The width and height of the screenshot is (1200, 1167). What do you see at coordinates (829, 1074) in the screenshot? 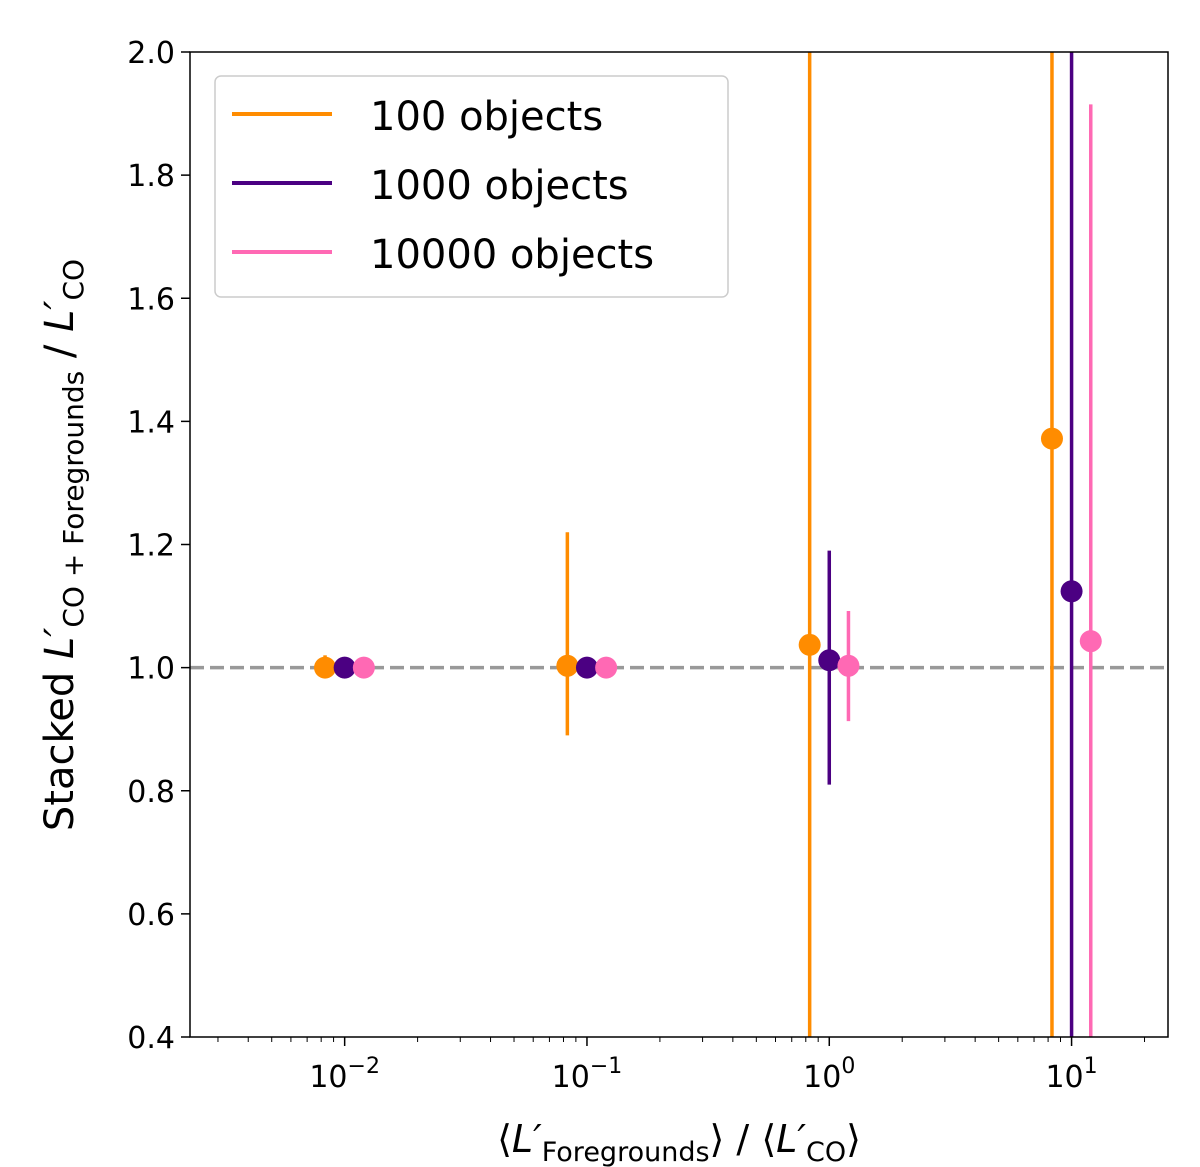
I see `x-tick-label-2: 10⁰` at bounding box center [829, 1074].